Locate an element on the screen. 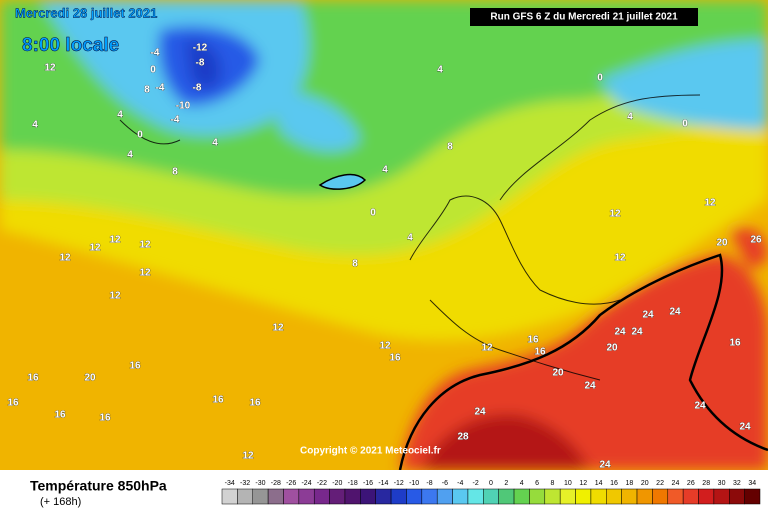 This screenshot has height=512, width=768. legend-label: -34 is located at coordinates (230, 483).